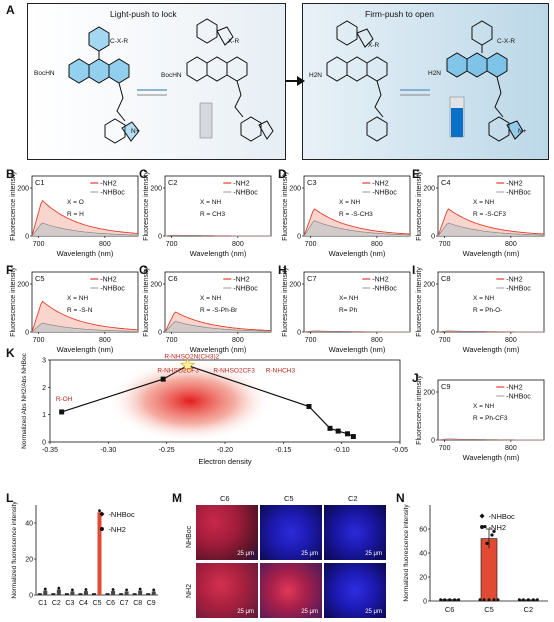 This screenshot has height=622, width=554. What do you see at coordinates (349, 298) in the screenshot?
I see `x-note: X= NH` at bounding box center [349, 298].